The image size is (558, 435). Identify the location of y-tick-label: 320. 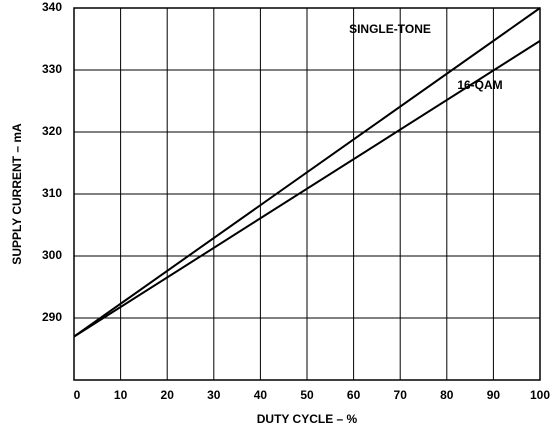
(52, 131).